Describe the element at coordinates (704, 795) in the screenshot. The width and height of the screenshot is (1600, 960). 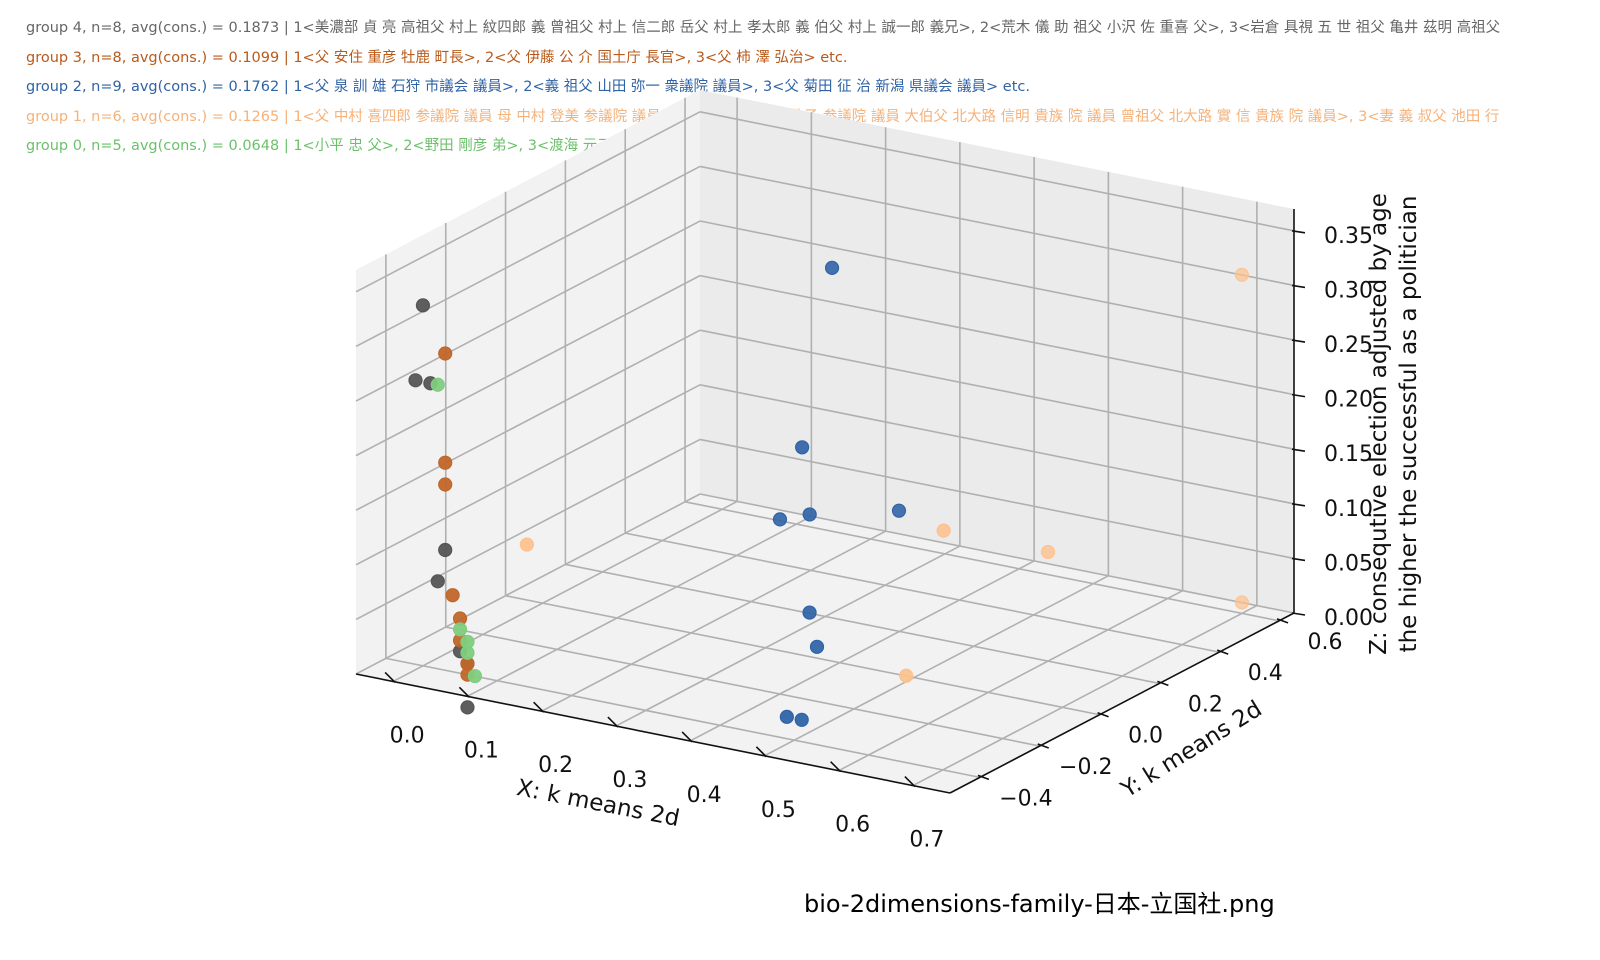
I see `x-tick-label: 0.4` at that location.